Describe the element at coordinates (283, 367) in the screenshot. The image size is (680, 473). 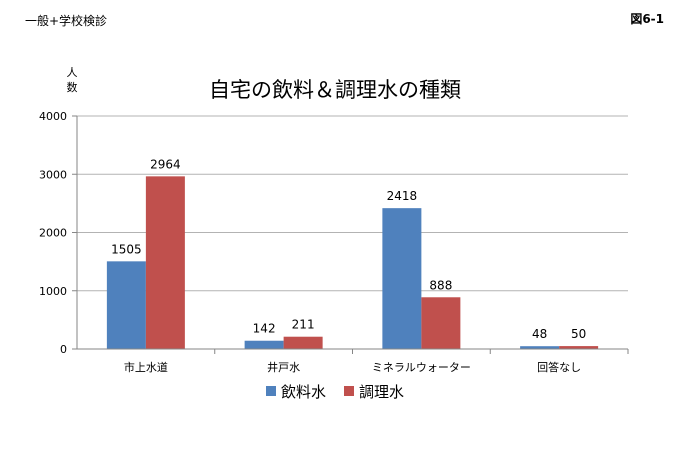
I see `x-tick-label-2: 井戸水` at that location.